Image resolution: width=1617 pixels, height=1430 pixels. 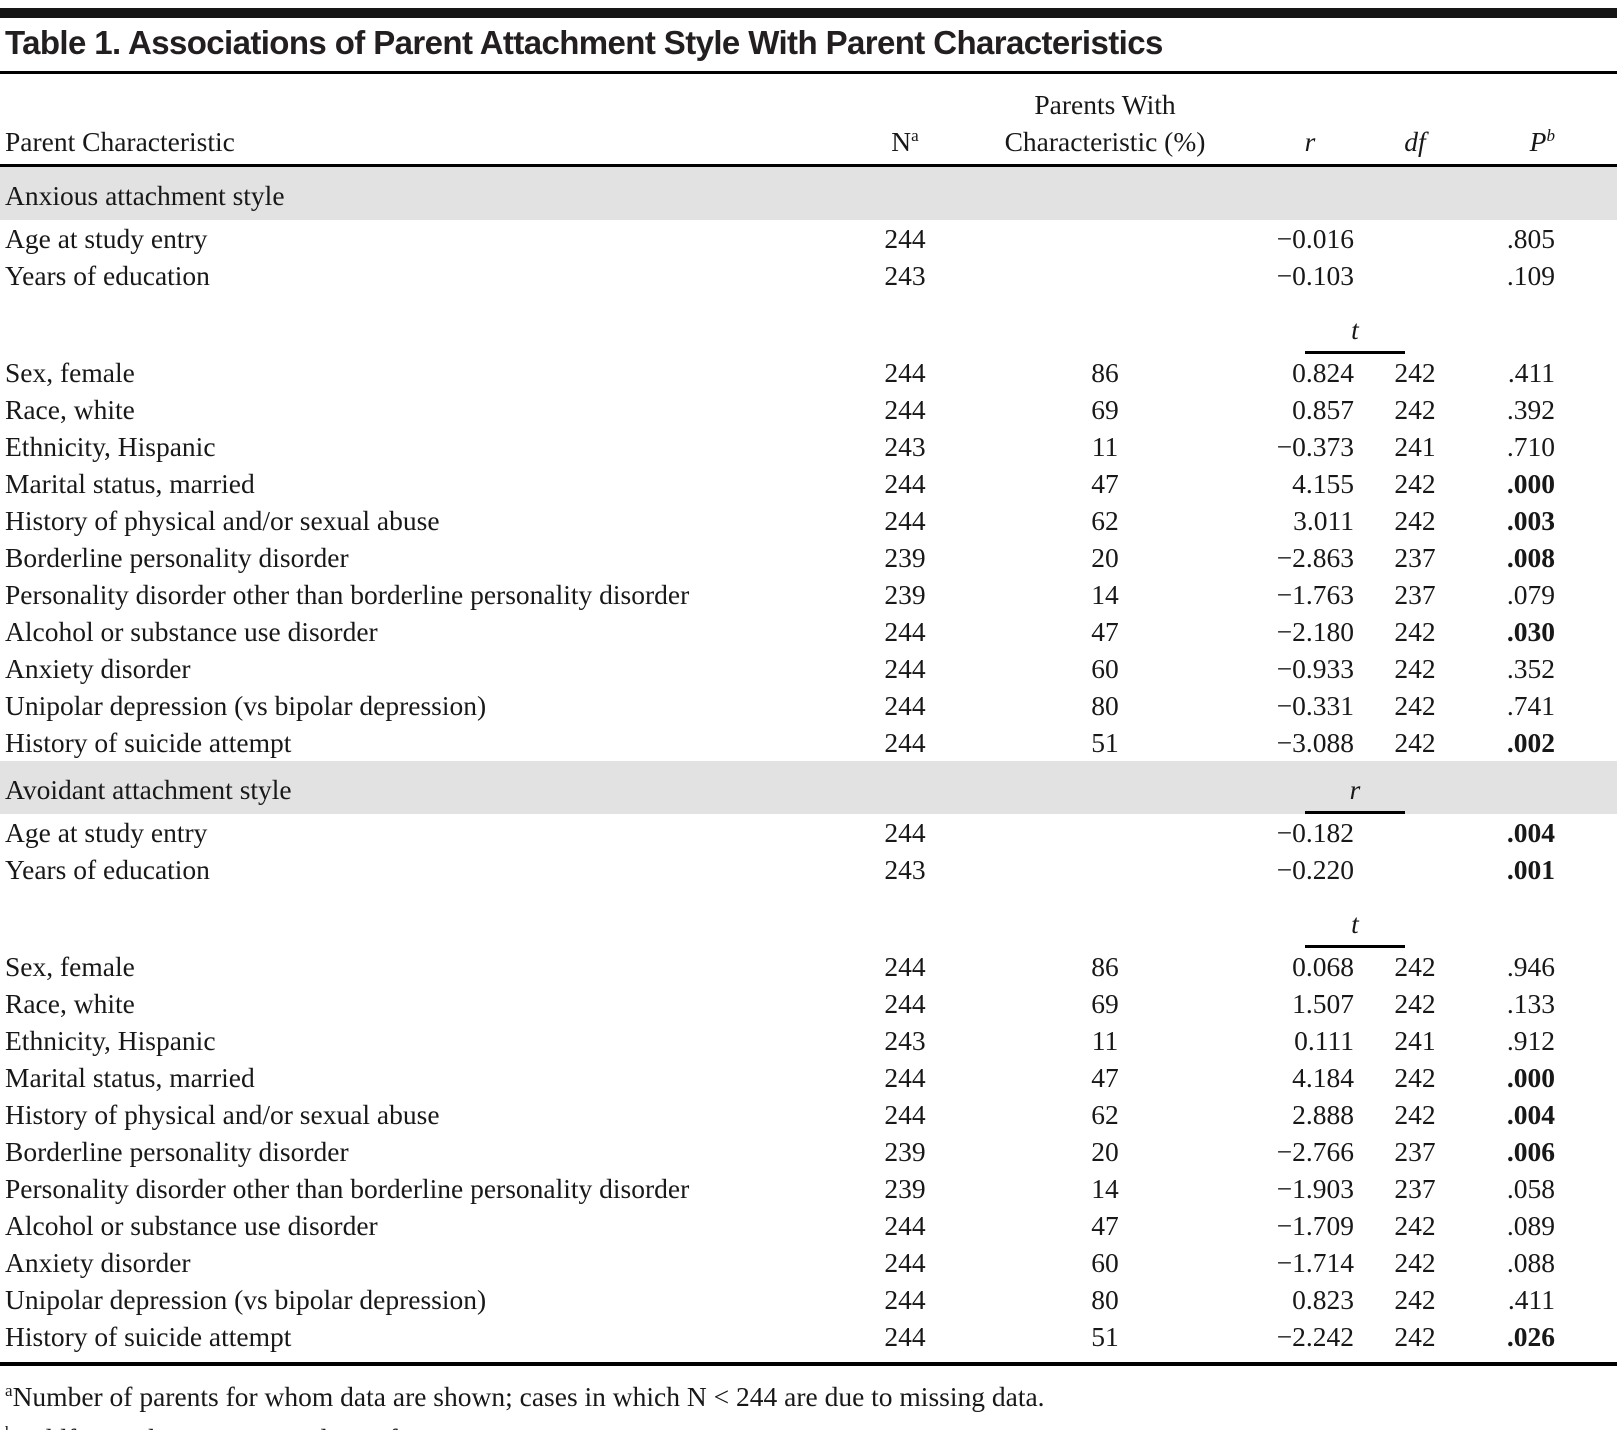 What do you see at coordinates (1105, 104) in the screenshot?
I see `pct-header-line1: Parents With` at bounding box center [1105, 104].